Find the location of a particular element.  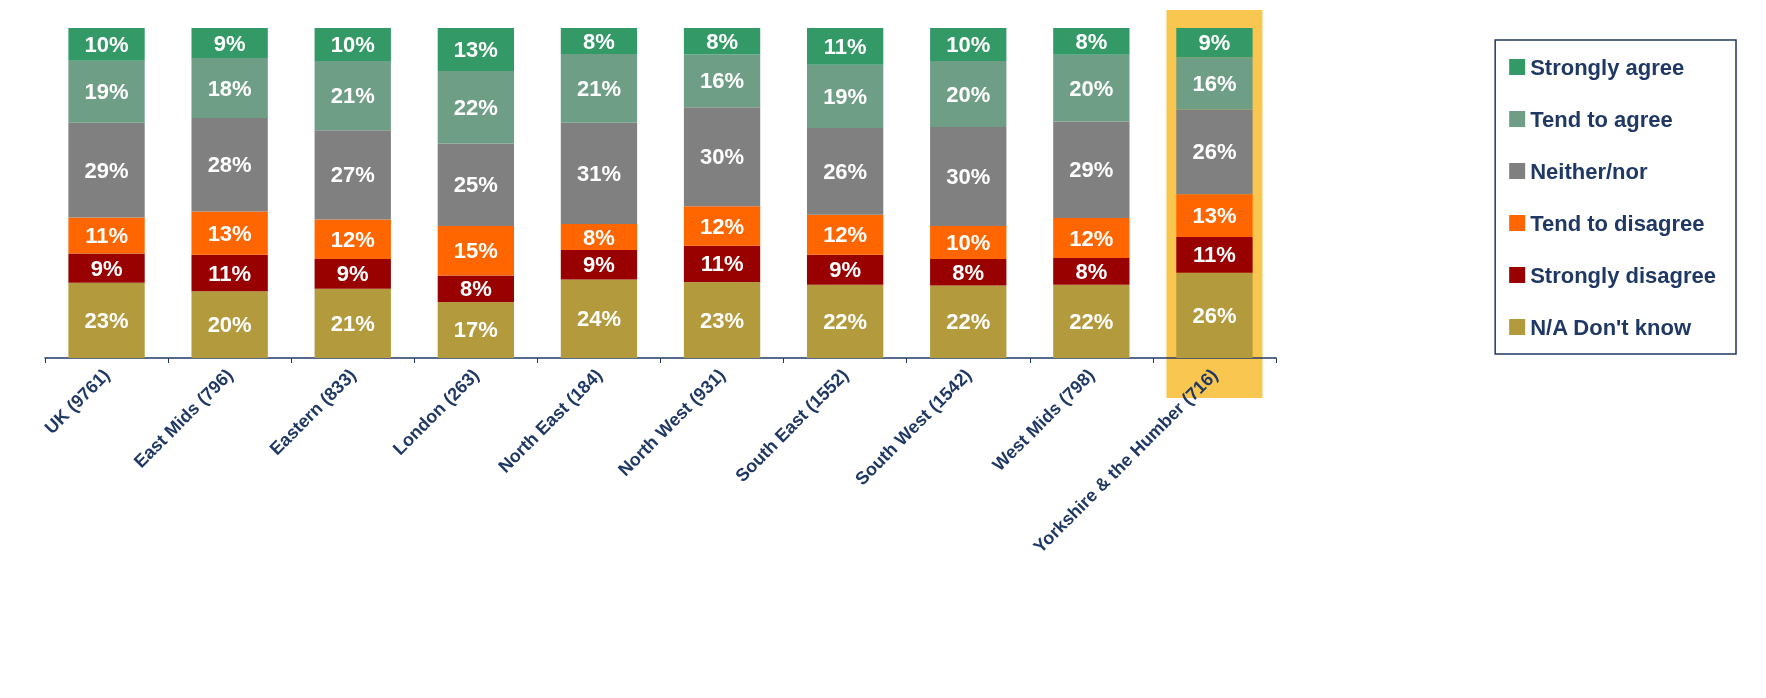

legend-label: Tend to disagree is located at coordinates (1617, 223).